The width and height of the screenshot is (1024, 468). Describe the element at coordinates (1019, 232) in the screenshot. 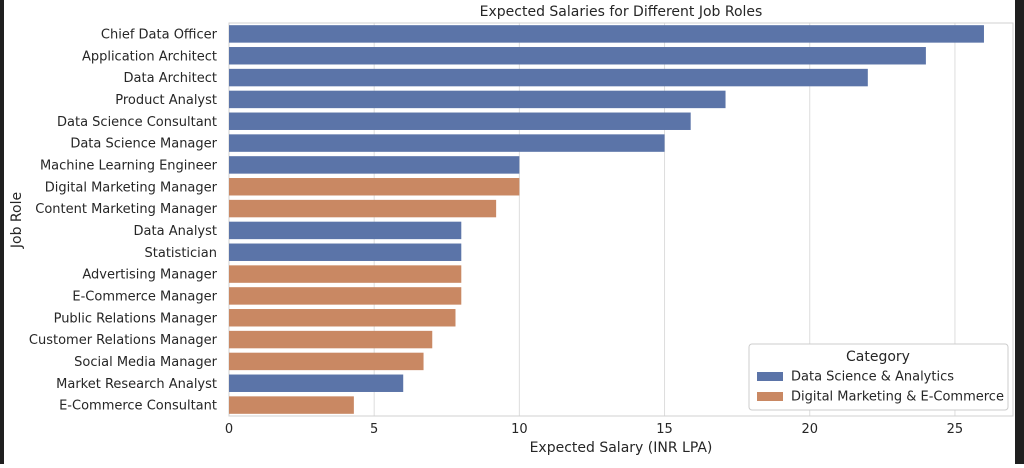

I see `window-edge-right` at that location.